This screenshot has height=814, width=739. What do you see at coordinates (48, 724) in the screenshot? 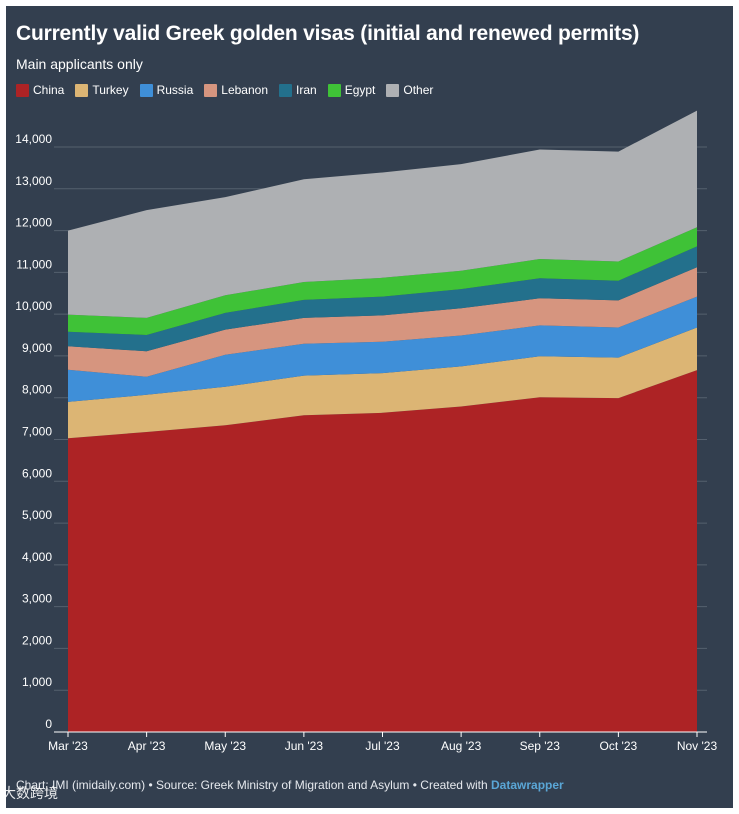
I see `y-tick-label: 0` at bounding box center [48, 724].